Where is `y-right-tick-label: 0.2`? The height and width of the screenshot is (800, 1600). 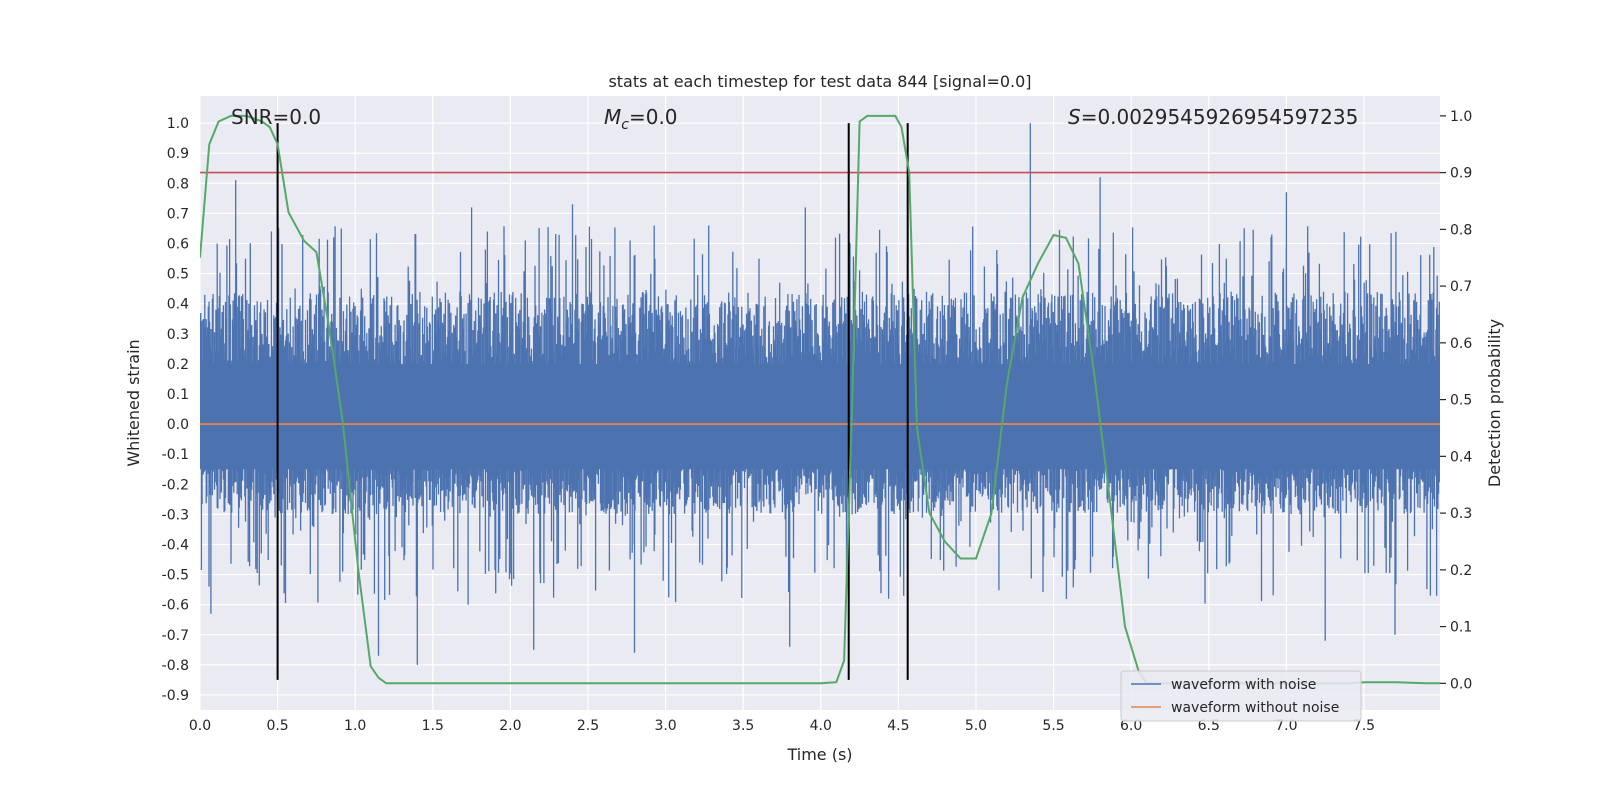 y-right-tick-label: 0.2 is located at coordinates (1461, 571).